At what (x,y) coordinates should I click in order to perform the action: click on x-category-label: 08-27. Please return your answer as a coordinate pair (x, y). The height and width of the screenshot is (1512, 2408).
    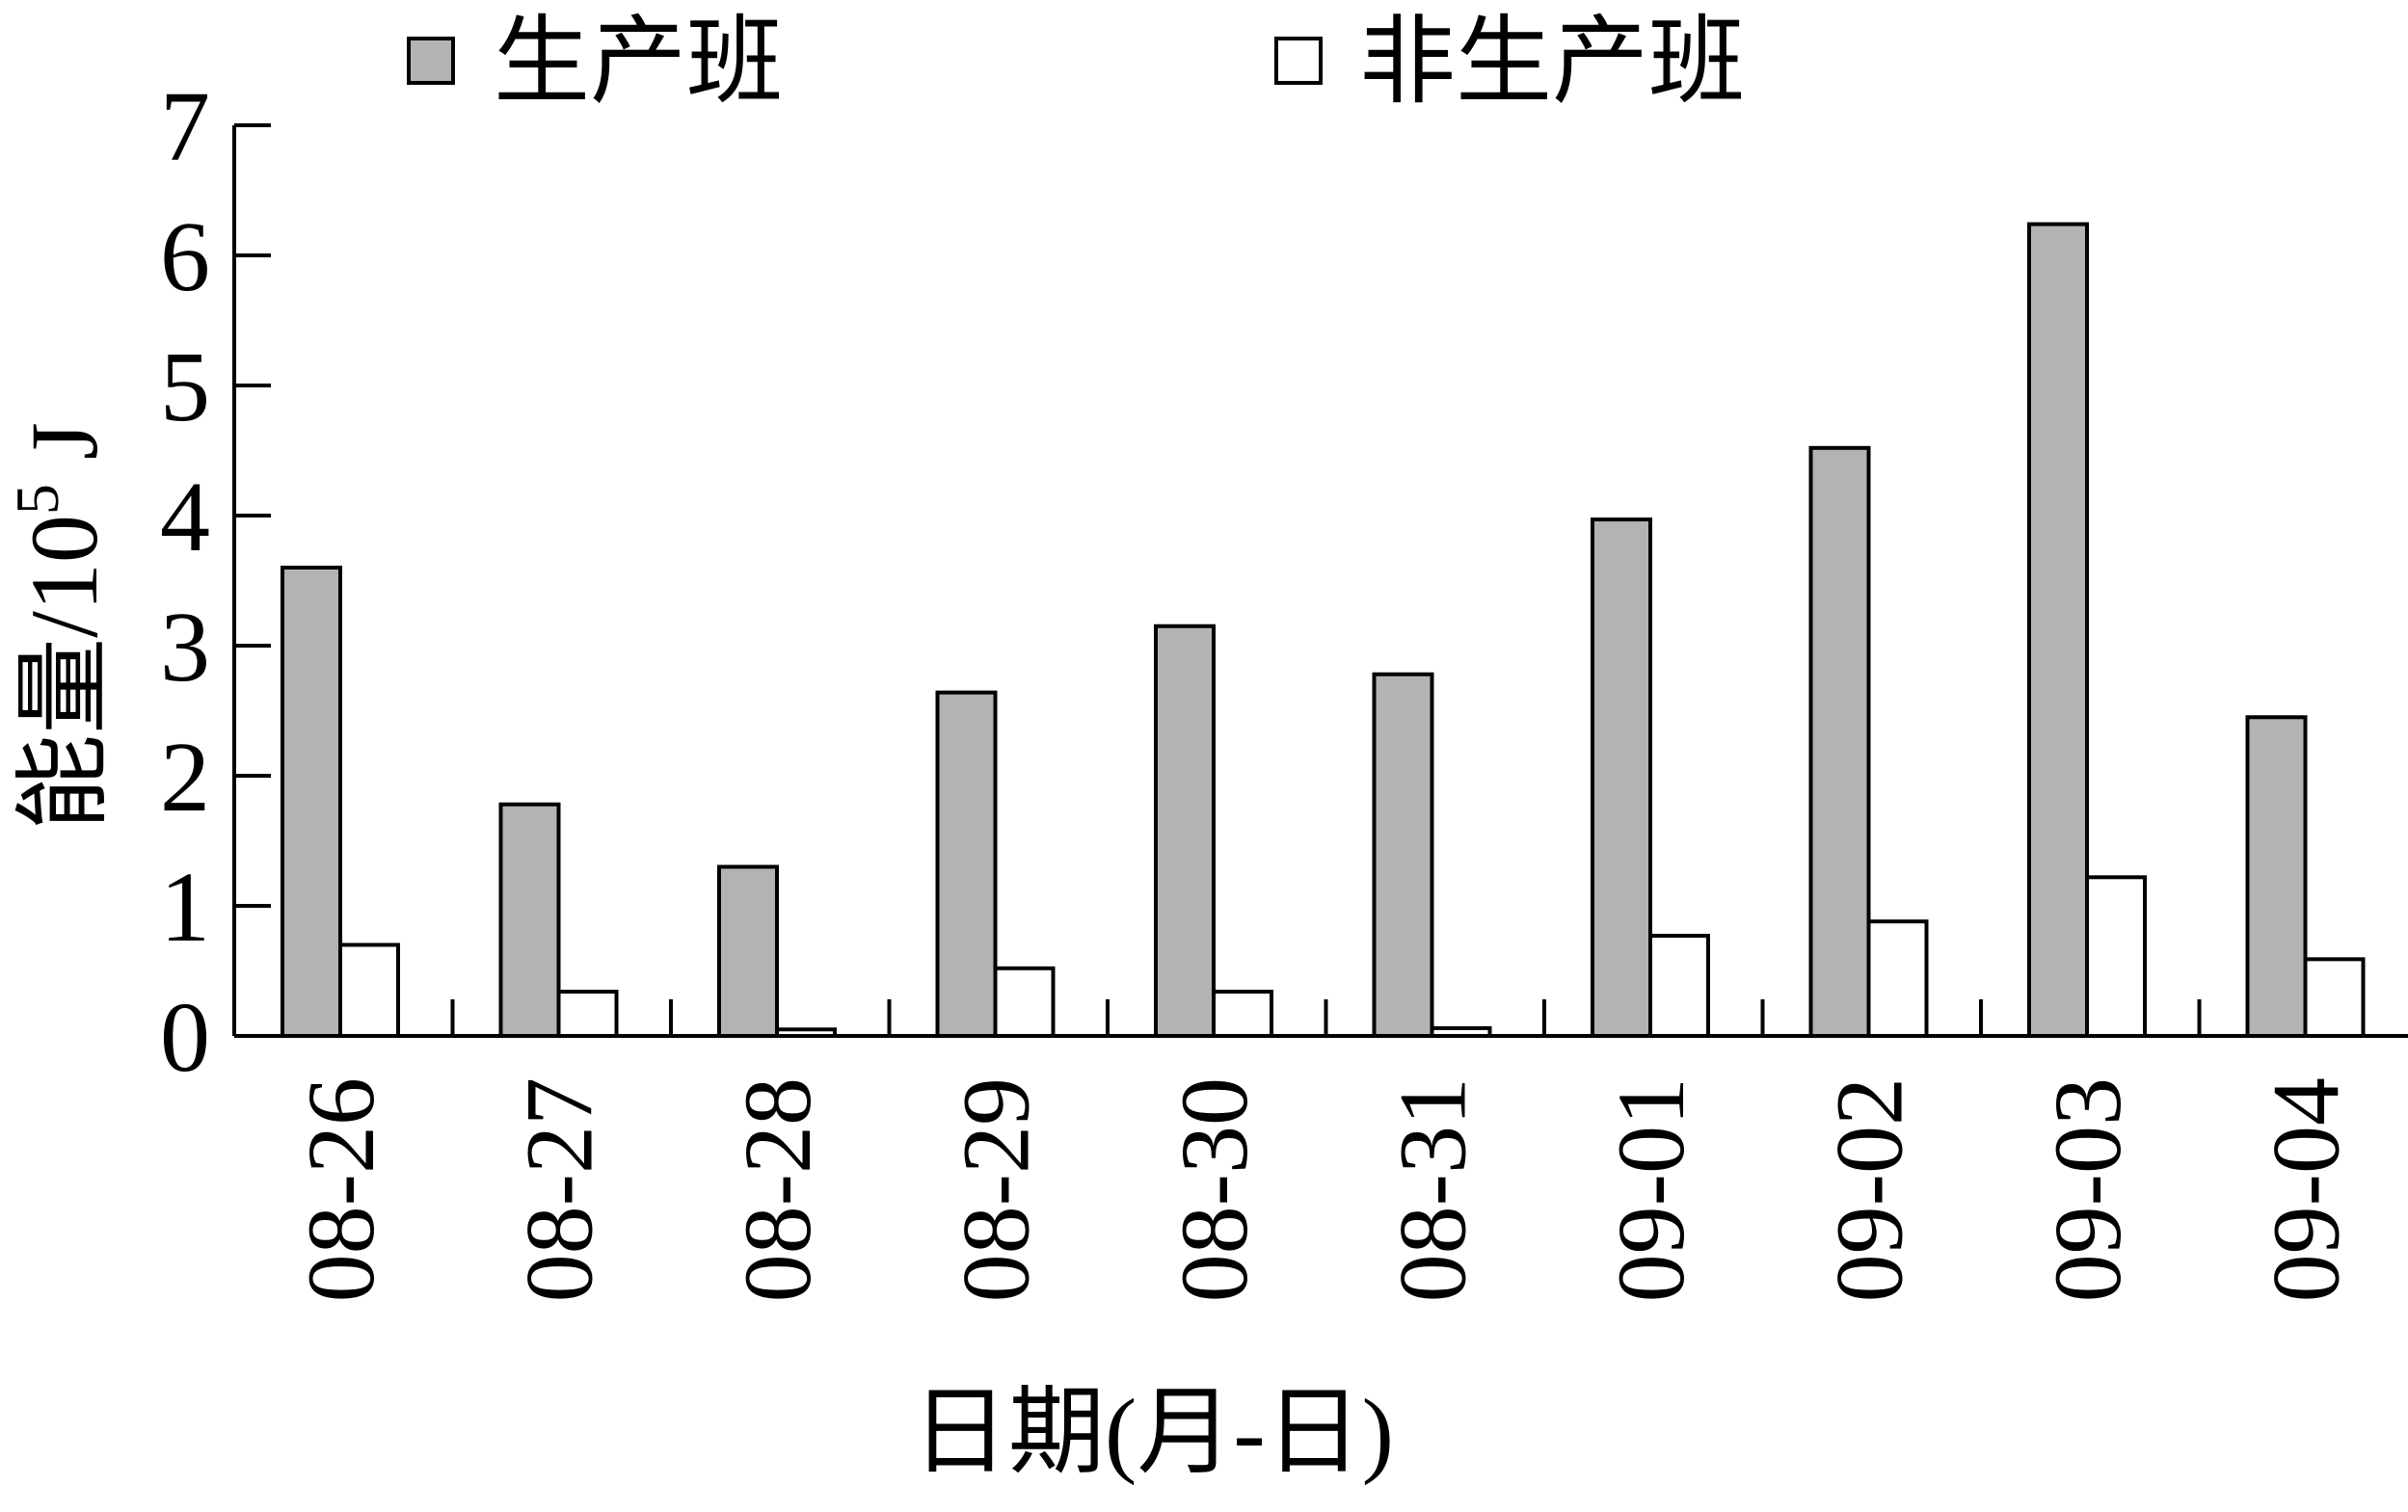
    Looking at the image, I should click on (559, 1189).